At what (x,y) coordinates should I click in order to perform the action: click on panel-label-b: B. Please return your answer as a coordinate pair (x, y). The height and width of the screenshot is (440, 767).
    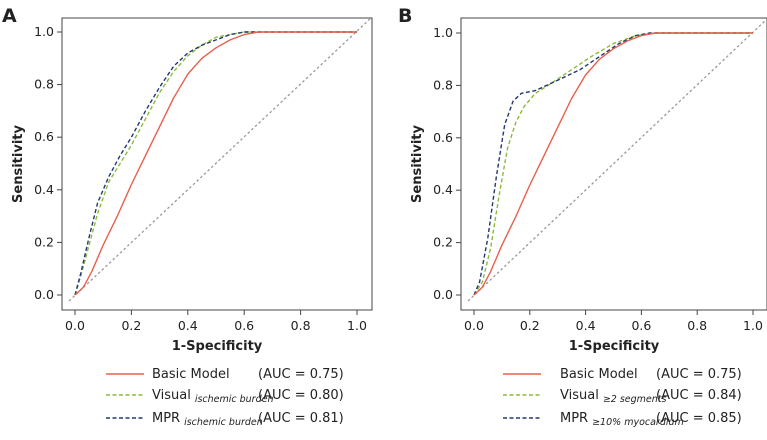
    Looking at the image, I should click on (405, 16).